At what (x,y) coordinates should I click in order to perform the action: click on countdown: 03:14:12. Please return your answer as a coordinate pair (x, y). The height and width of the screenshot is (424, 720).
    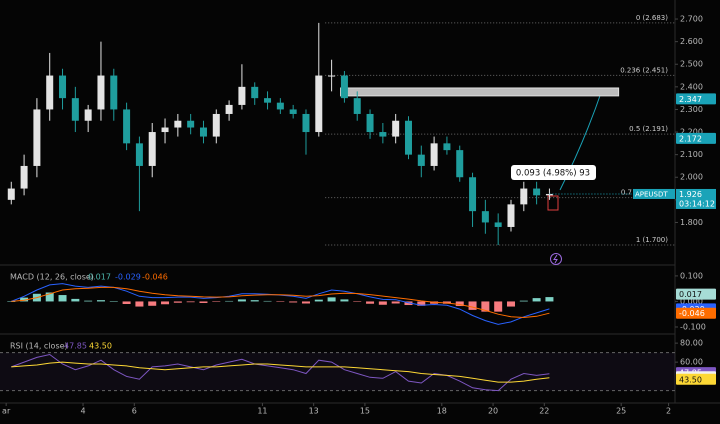
    Looking at the image, I should click on (697, 203).